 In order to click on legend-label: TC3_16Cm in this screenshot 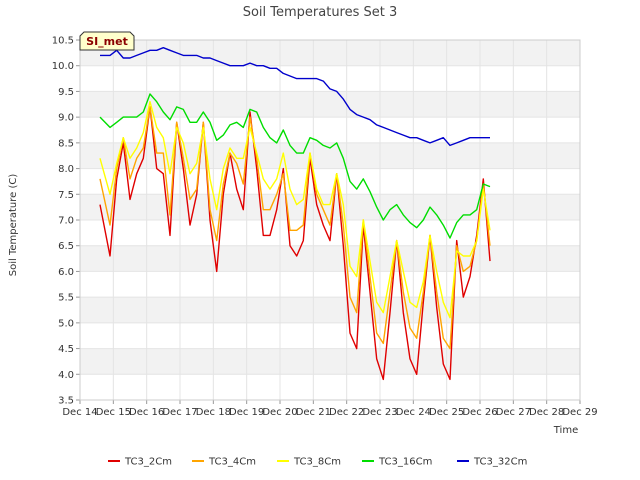, I will do `click(405, 462)`.